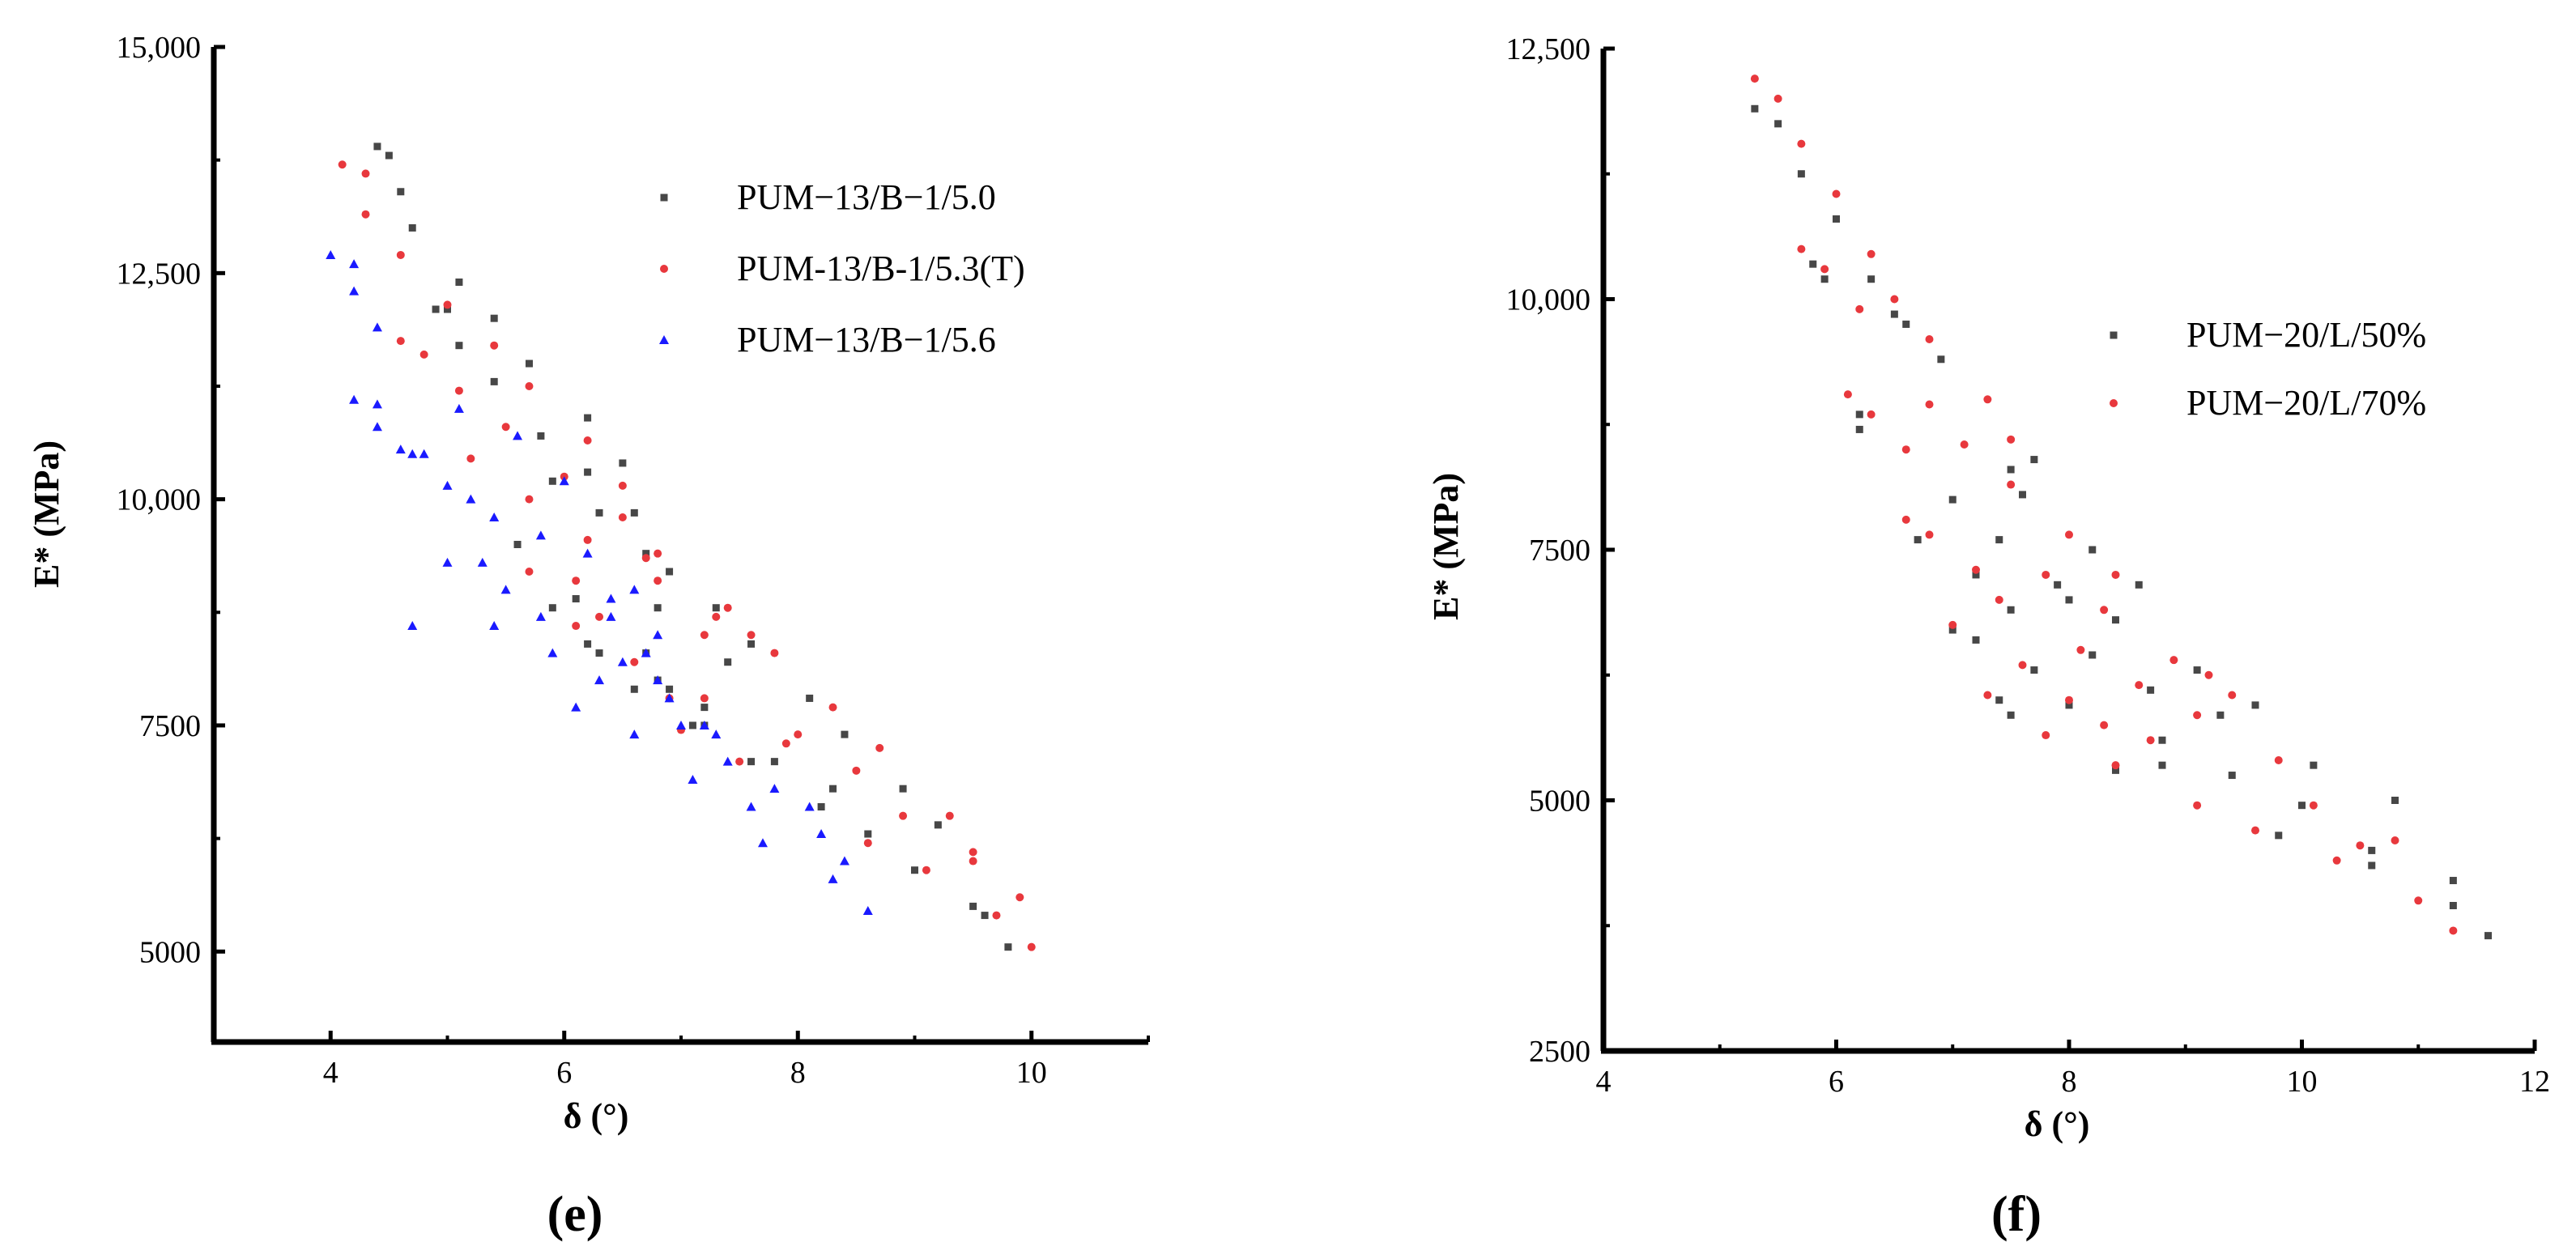 This screenshot has width=2576, height=1259. I want to click on x-tick-label: 8, so click(798, 1073).